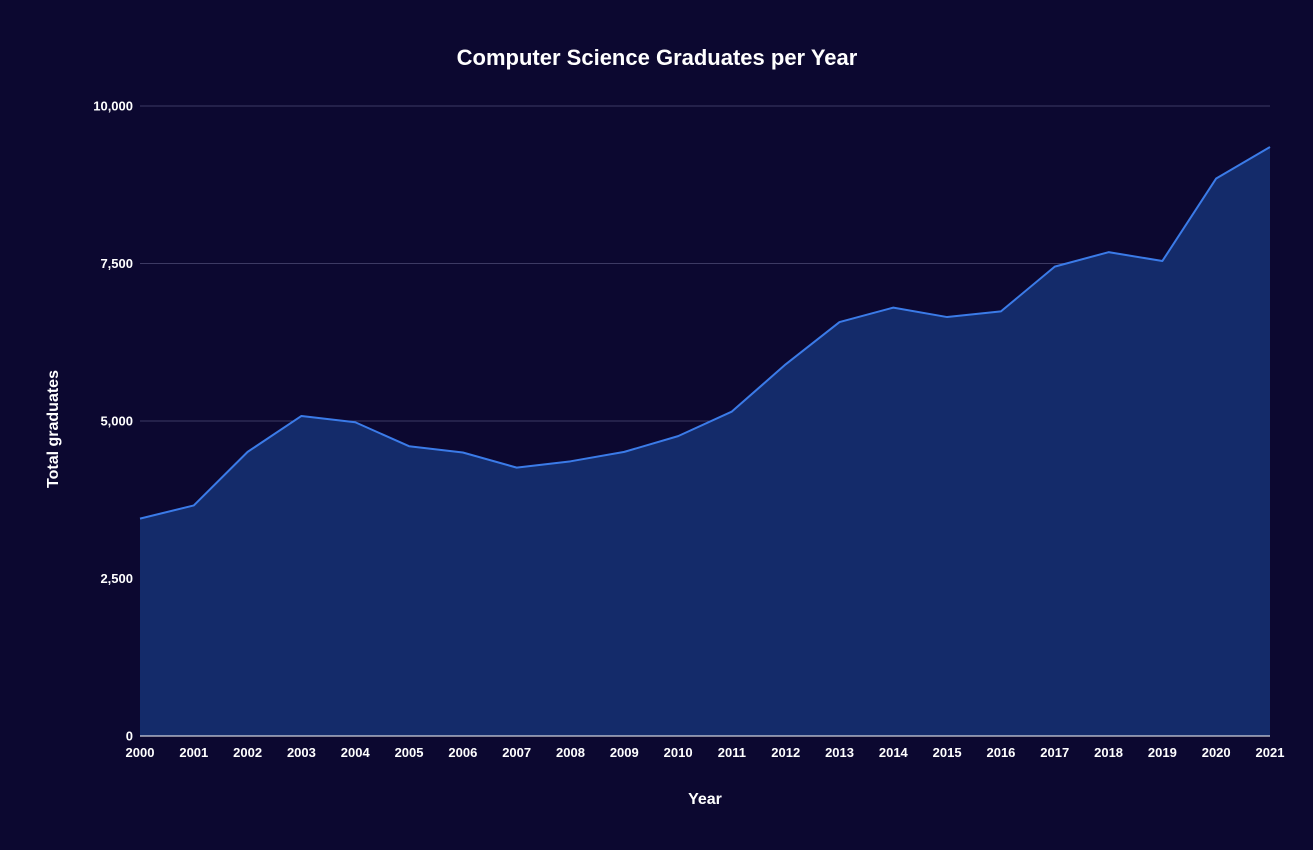 This screenshot has width=1313, height=850. I want to click on x-tick-label: 2017, so click(1054, 752).